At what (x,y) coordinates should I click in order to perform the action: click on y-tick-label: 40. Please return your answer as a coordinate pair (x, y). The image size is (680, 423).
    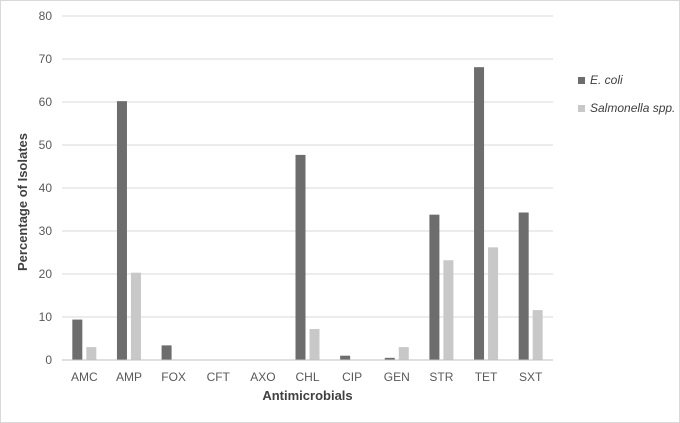
    Looking at the image, I should click on (46, 188).